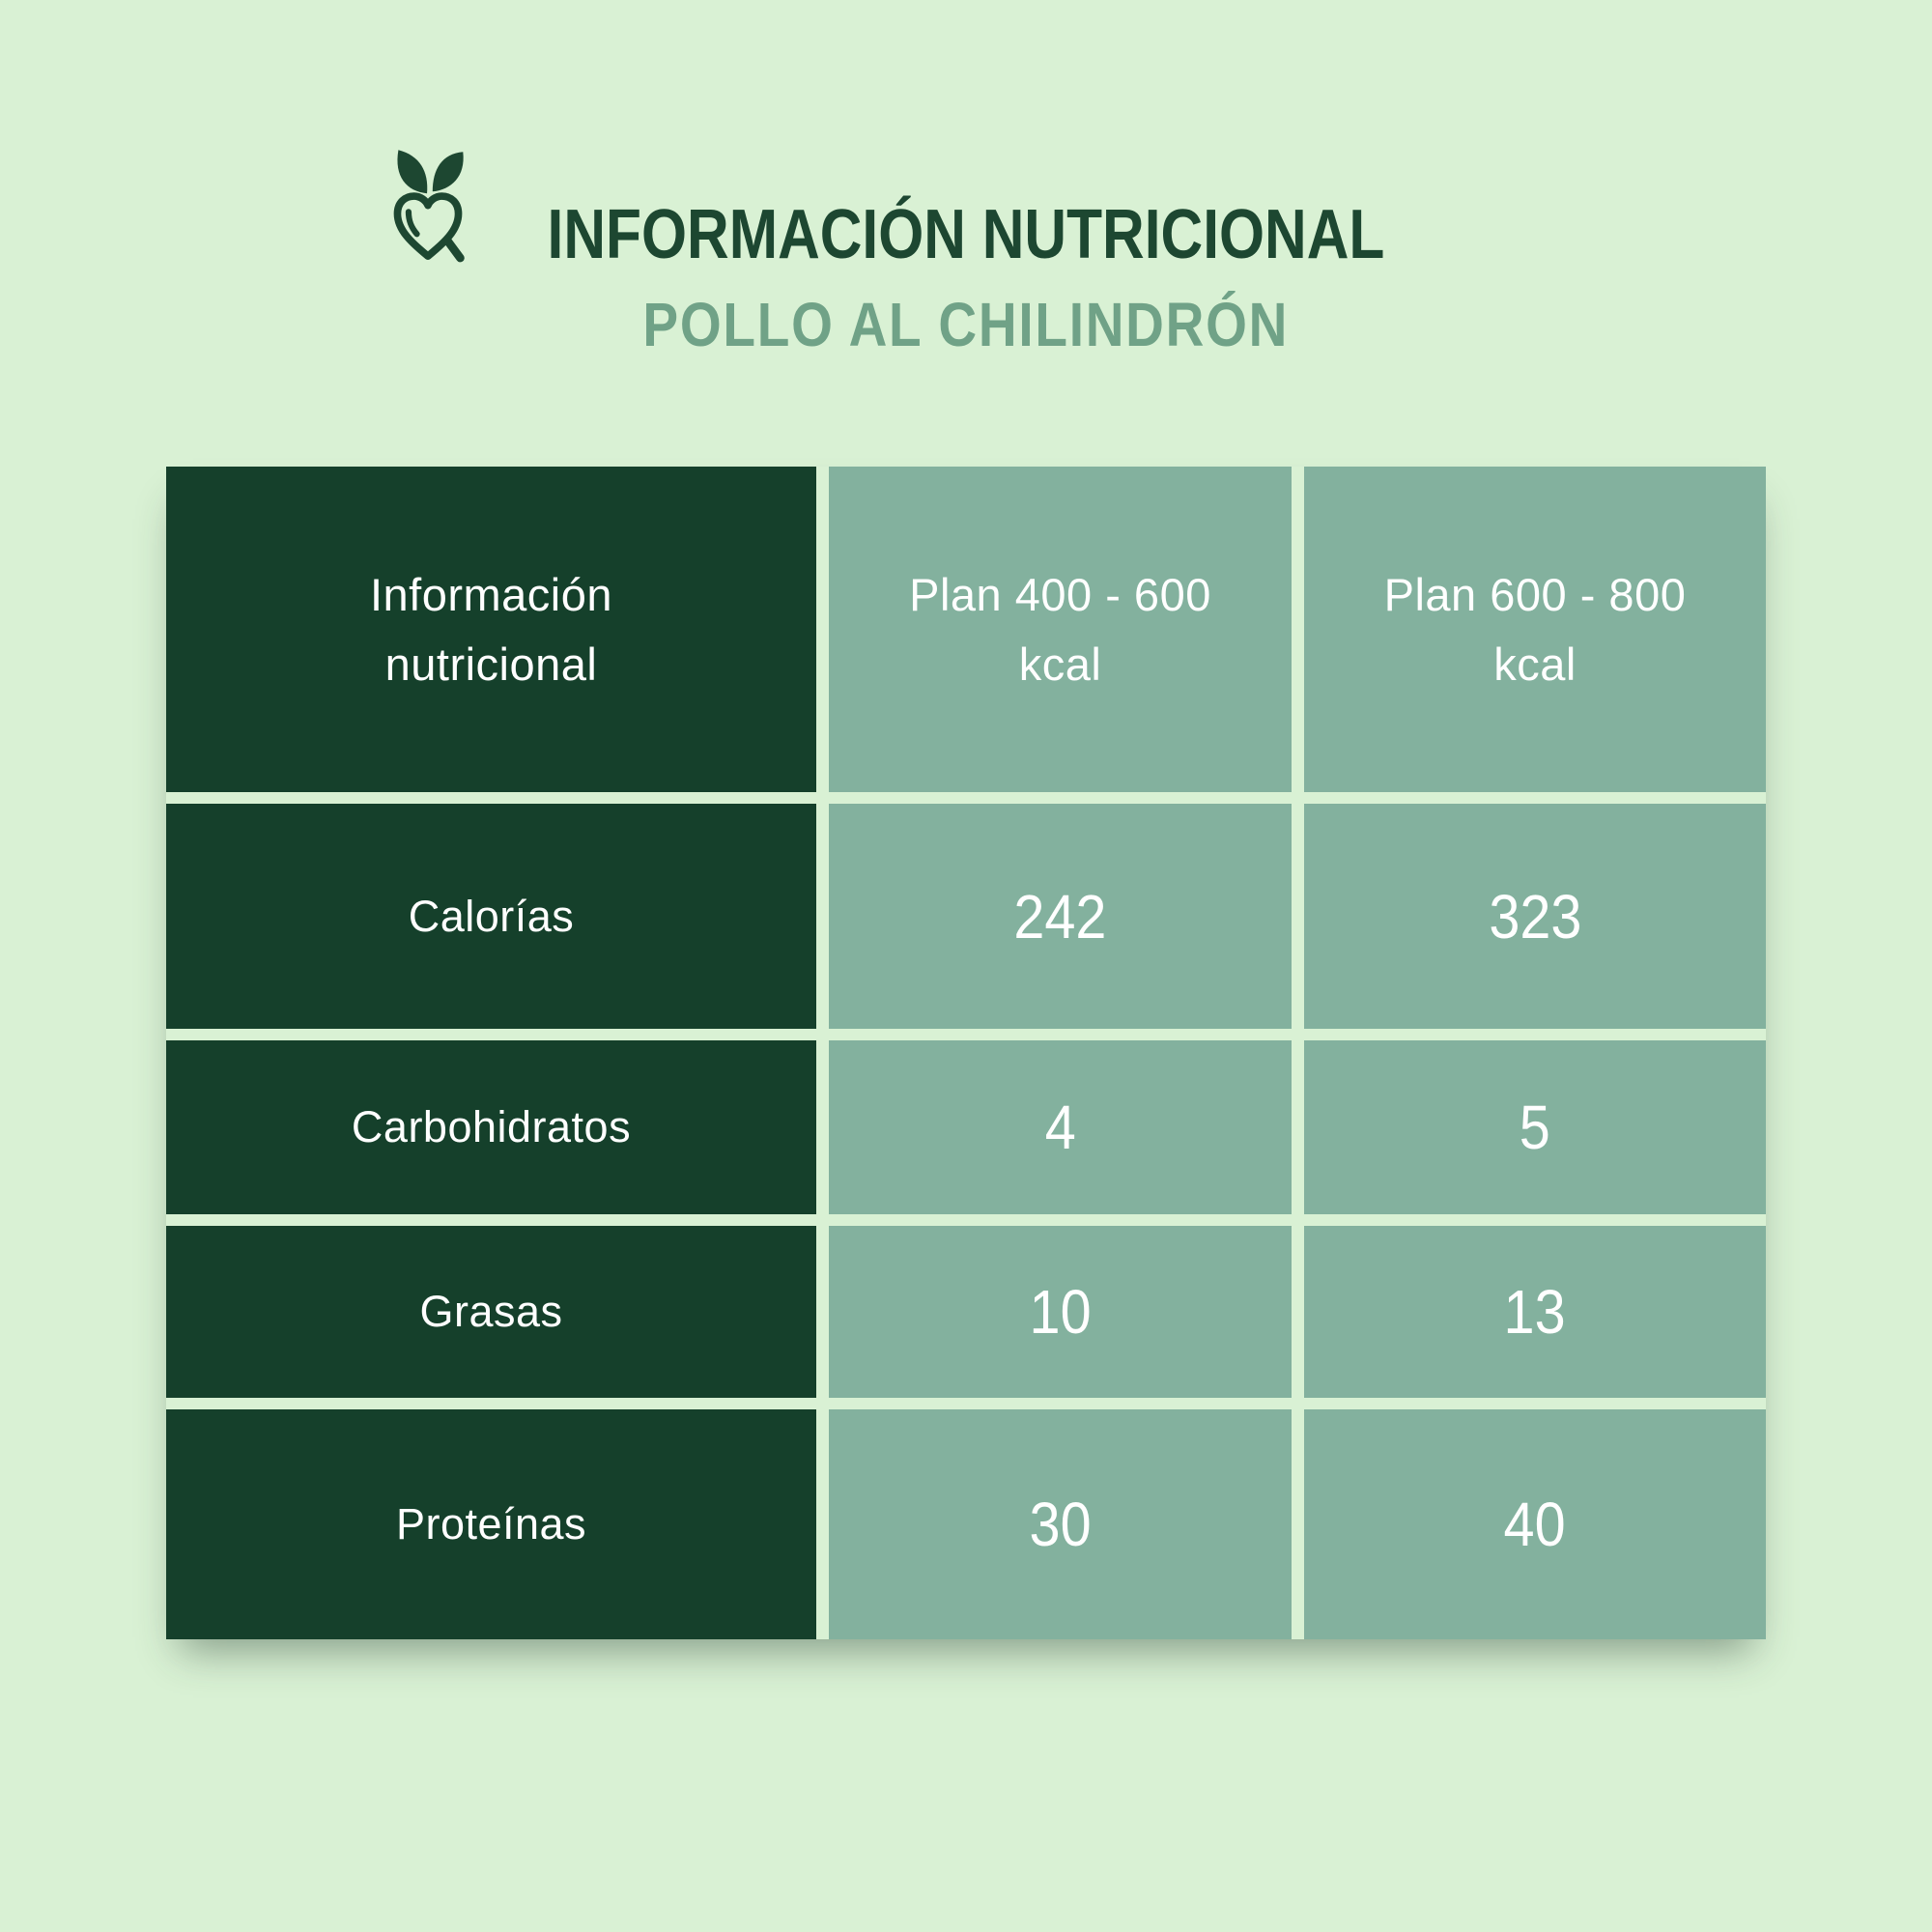  I want to click on row-label-text: Proteínas, so click(491, 1523).